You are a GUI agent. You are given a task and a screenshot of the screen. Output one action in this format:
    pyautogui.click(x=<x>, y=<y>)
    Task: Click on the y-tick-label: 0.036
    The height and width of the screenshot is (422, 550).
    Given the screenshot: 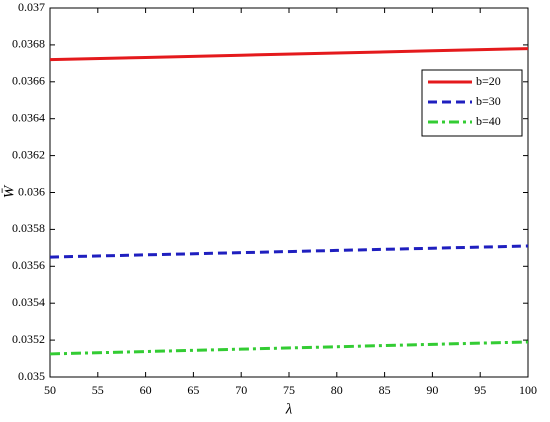 What is the action you would take?
    pyautogui.click(x=31, y=191)
    